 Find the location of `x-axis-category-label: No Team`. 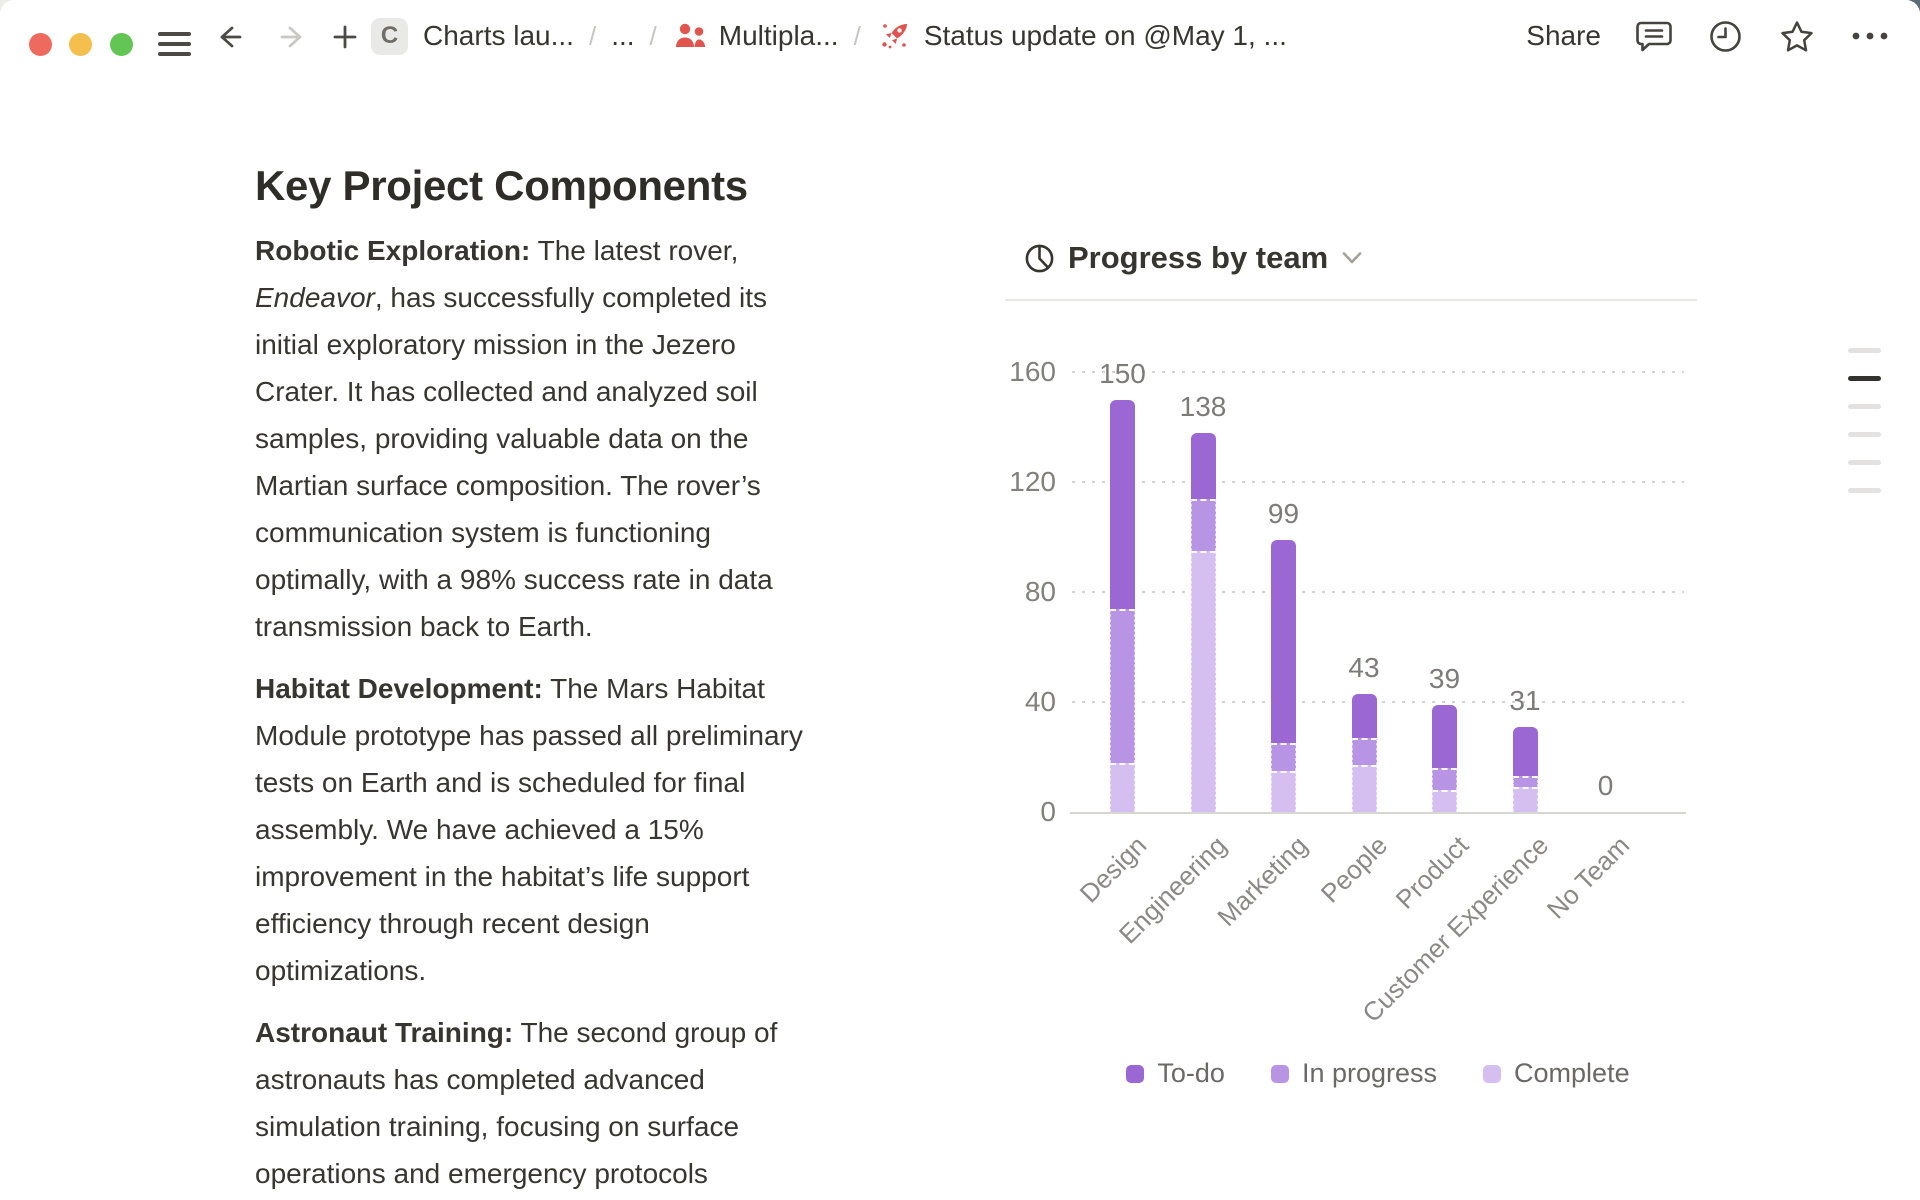

x-axis-category-label: No Team is located at coordinates (1587, 877).